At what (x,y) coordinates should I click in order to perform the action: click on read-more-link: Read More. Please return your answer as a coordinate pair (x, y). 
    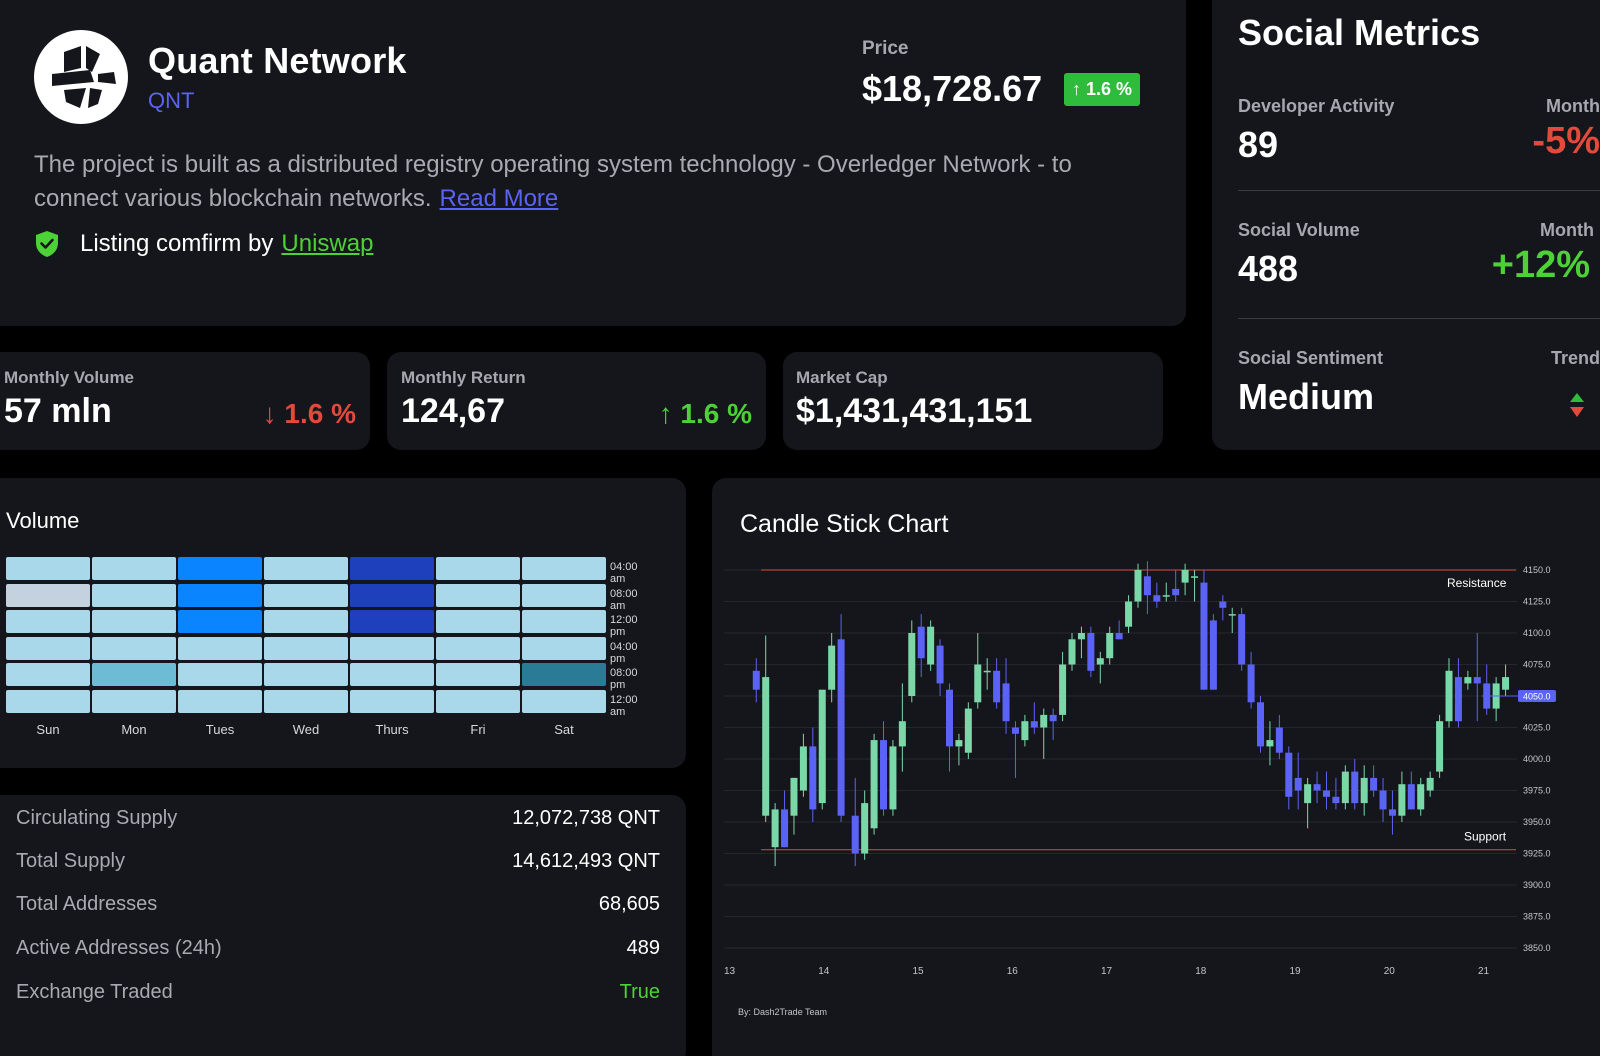
    Looking at the image, I should click on (499, 198).